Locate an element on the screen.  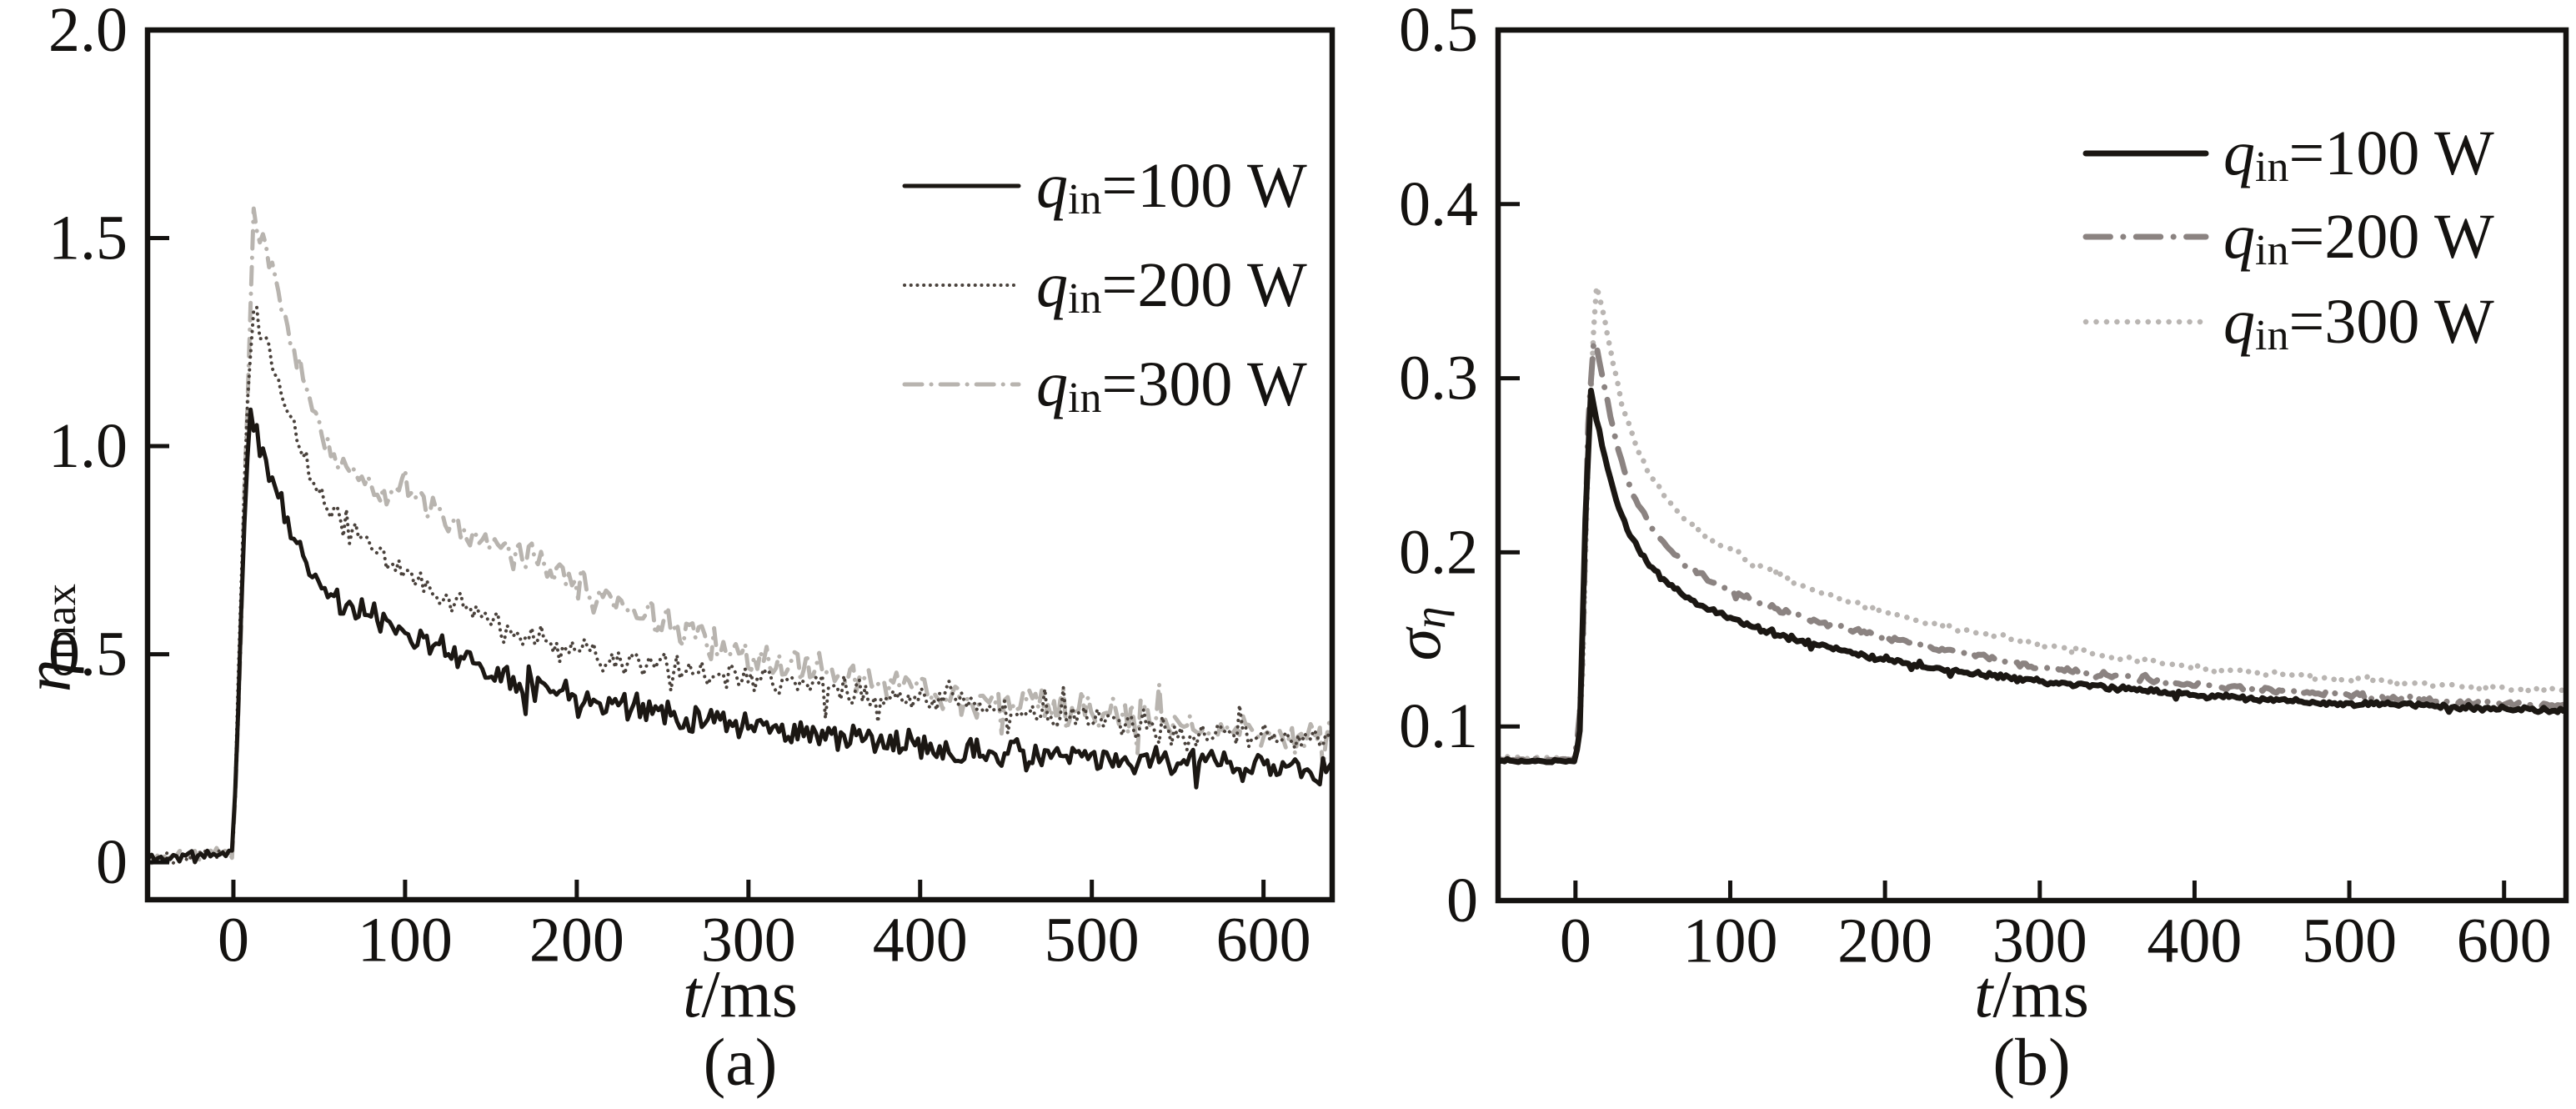
y-tick-label: 1.5 is located at coordinates (88, 238).